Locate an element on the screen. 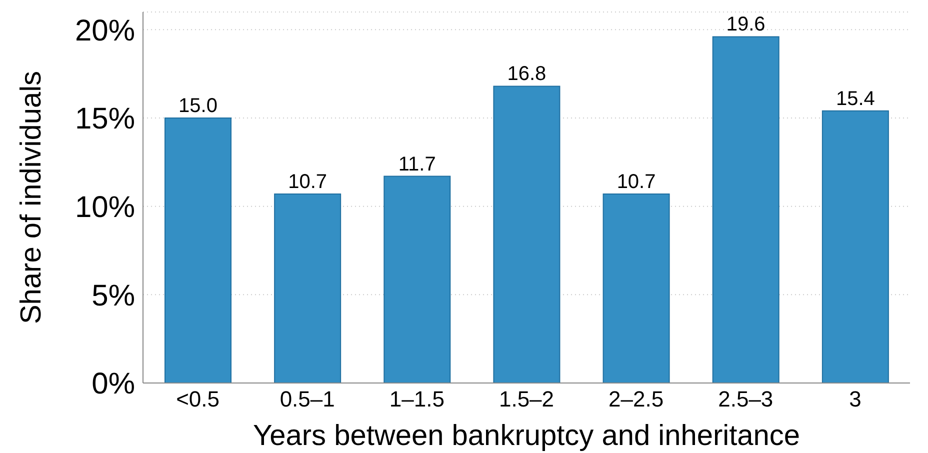 Image resolution: width=928 pixels, height=453 pixels. x-tick-label: 1–1.5 is located at coordinates (416, 399).